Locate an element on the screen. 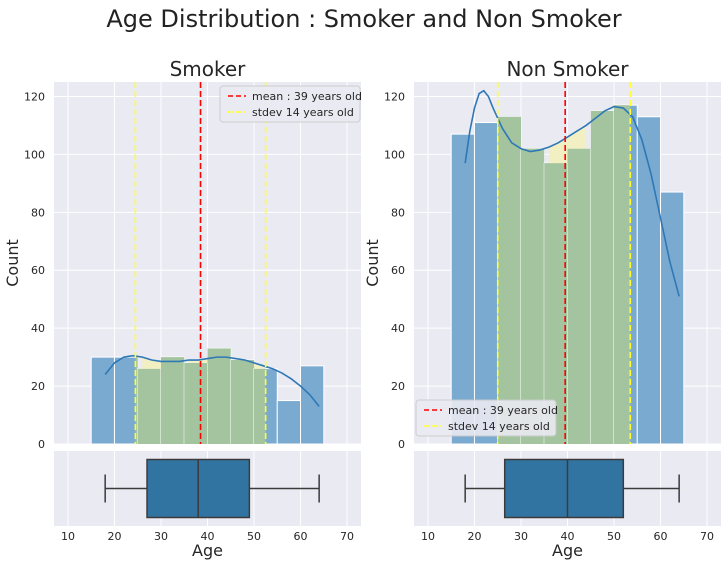 This screenshot has width=728, height=565. figure-title: Age Distribution : Smoker and Non Smoker is located at coordinates (363, 19).